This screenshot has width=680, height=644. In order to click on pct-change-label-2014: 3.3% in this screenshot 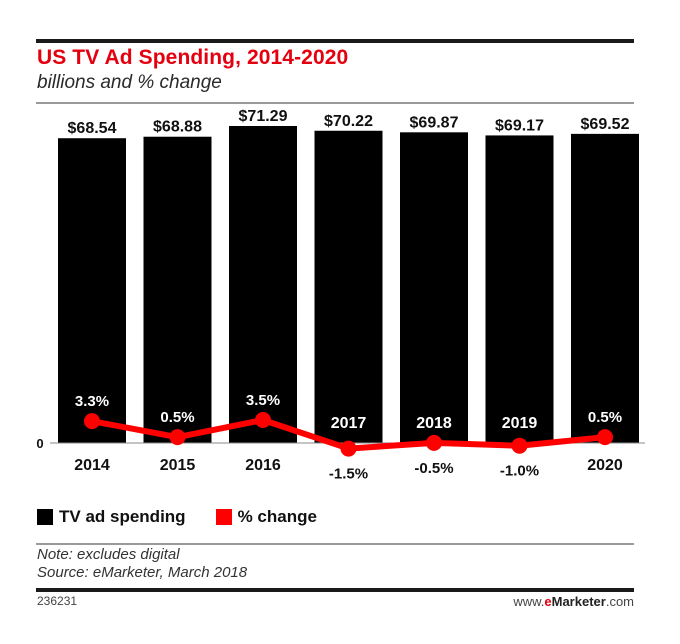, I will do `click(92, 401)`.